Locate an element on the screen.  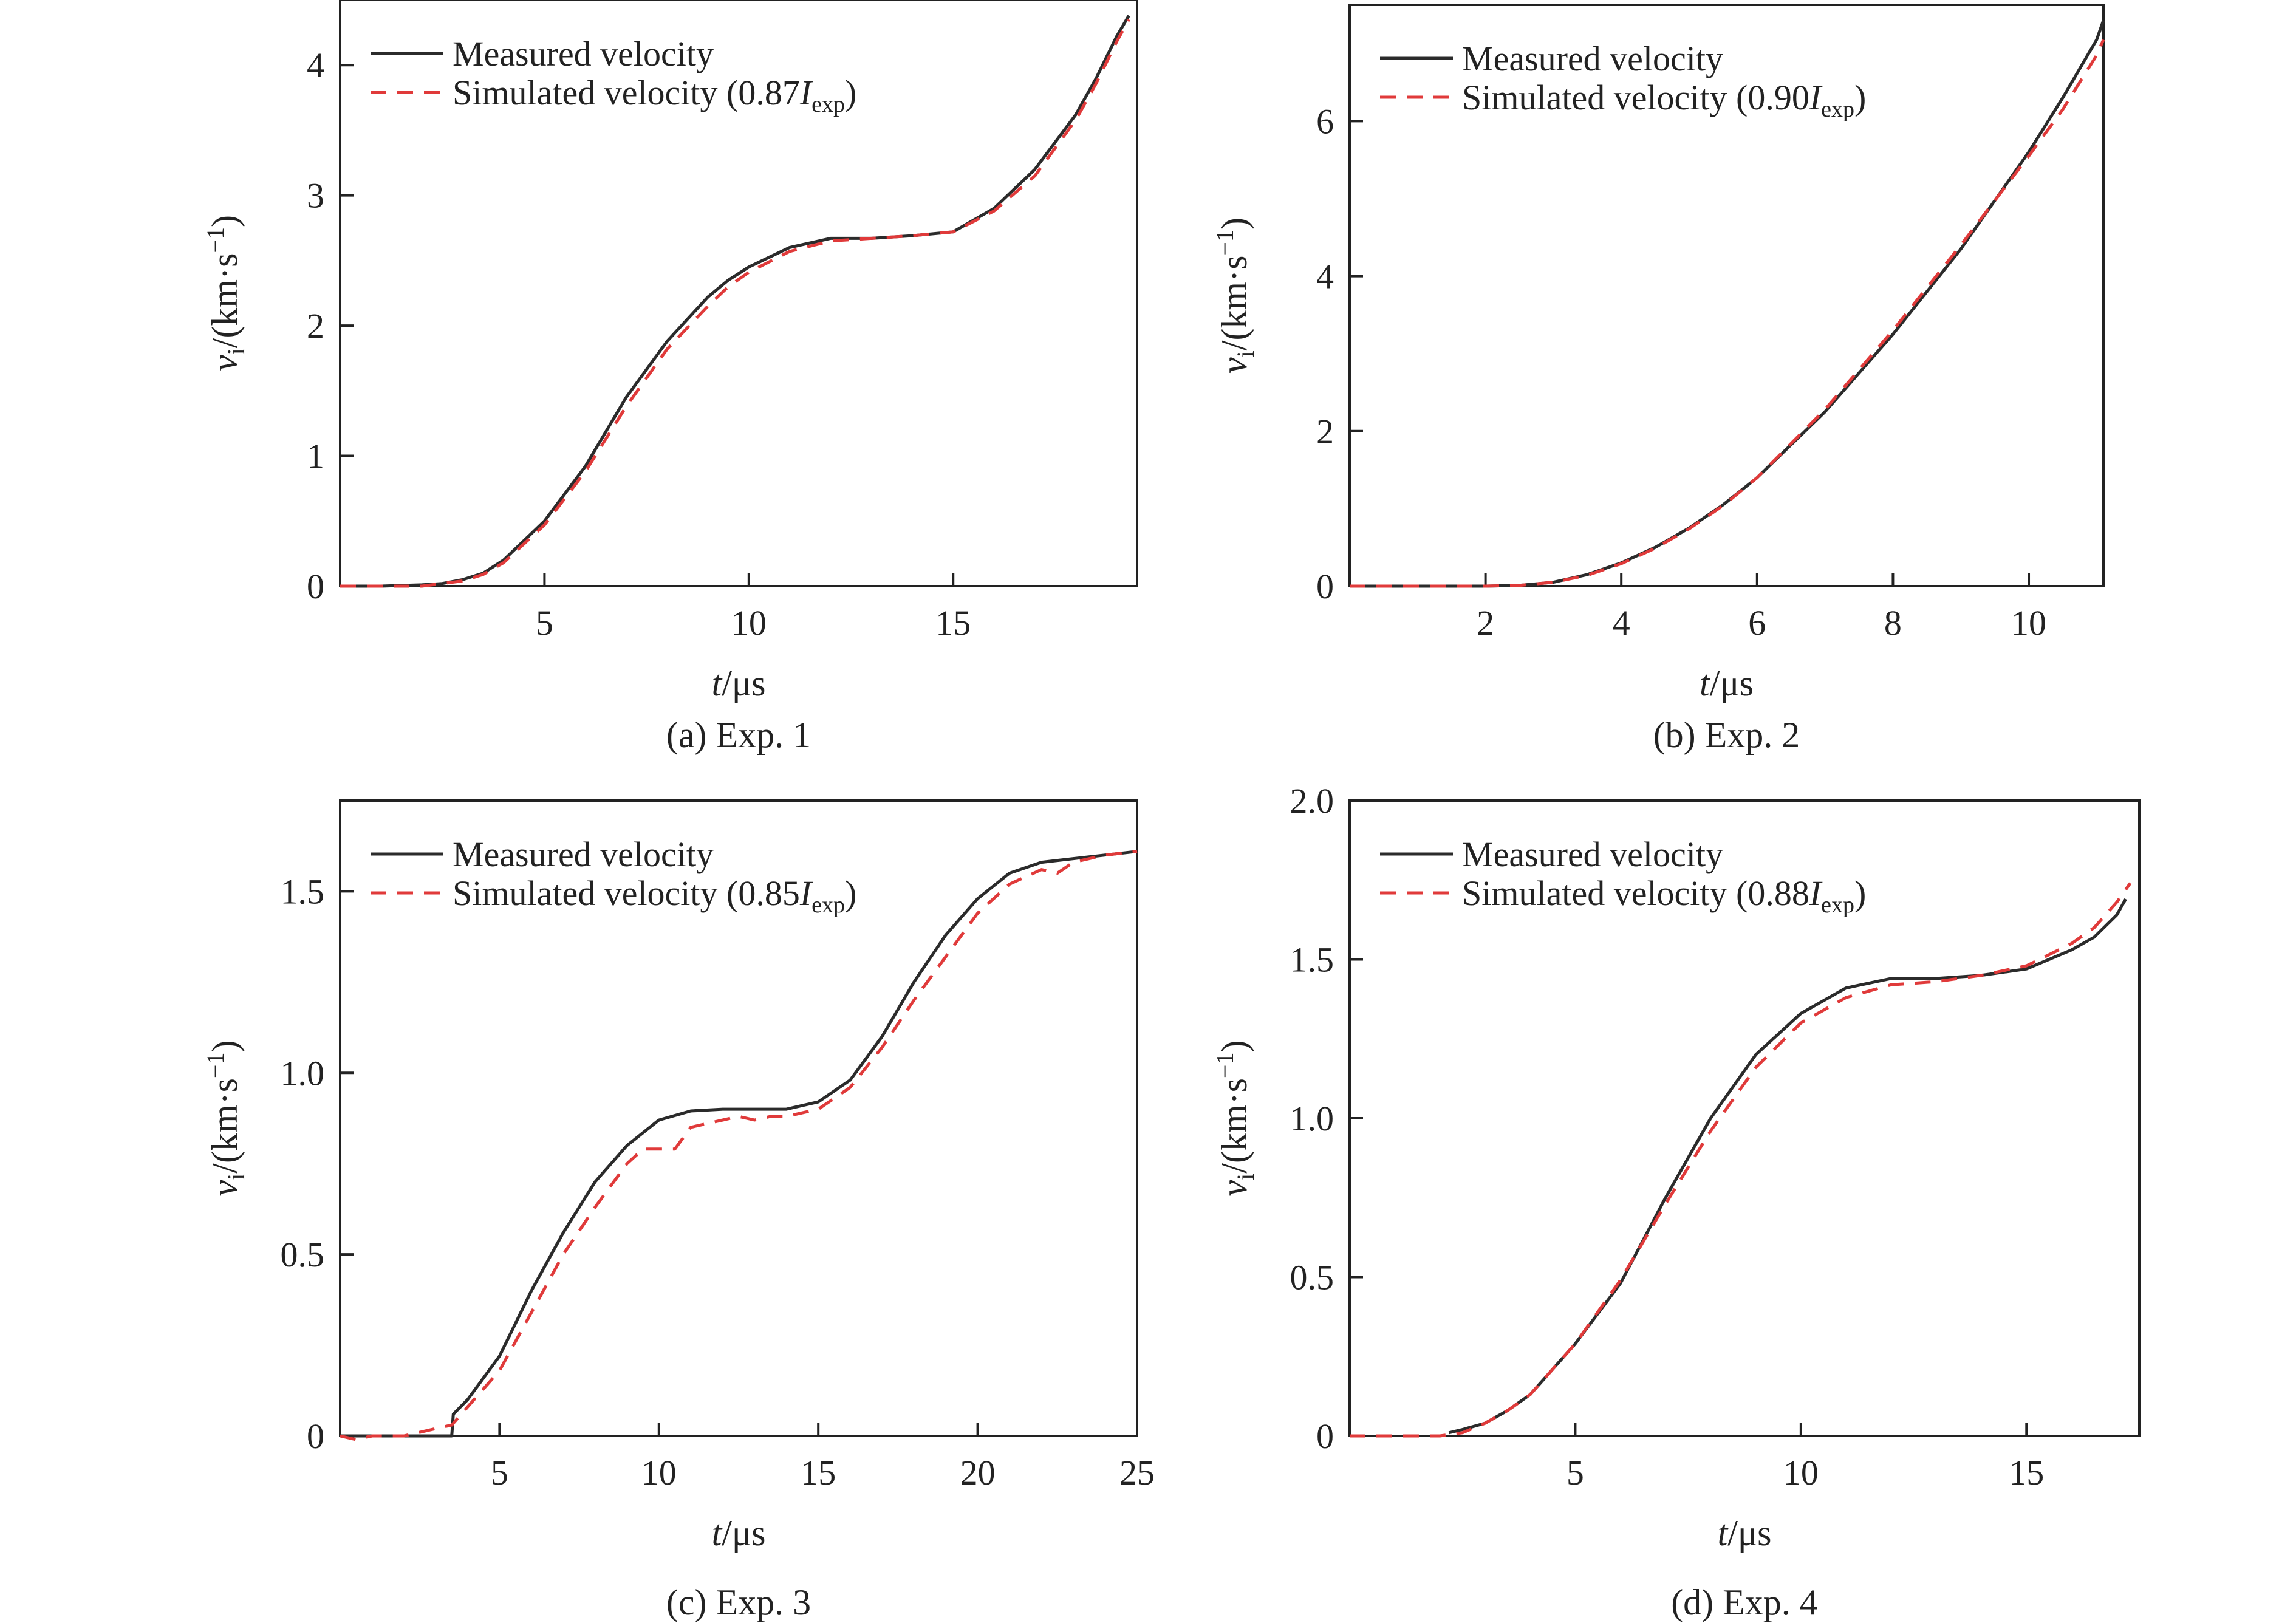
legend-simulated-label: Simulated velocity (0.90Iexp) is located at coordinates (1664, 100).